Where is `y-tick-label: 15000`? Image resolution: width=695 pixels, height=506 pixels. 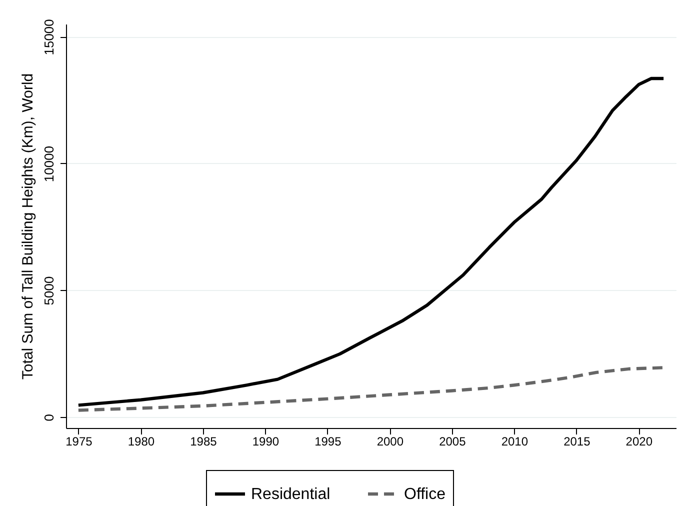 y-tick-label: 15000 is located at coordinates (49, 37).